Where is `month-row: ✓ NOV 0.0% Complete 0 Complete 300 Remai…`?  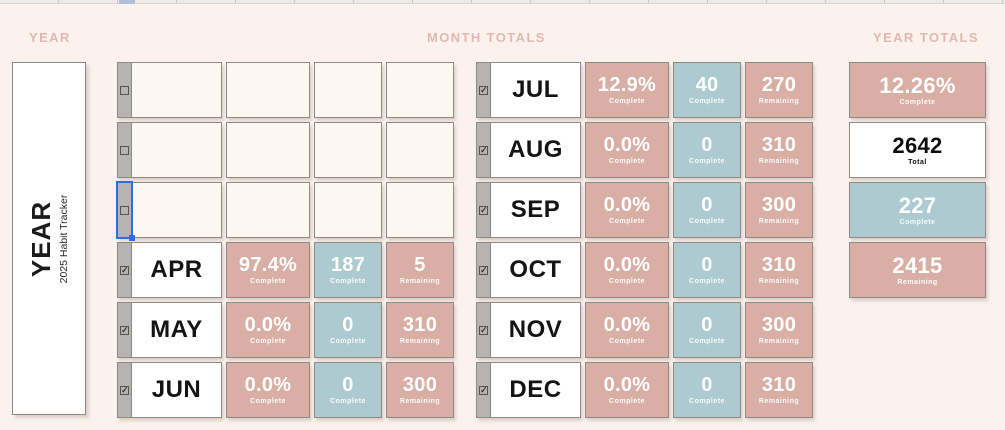
month-row: ✓ NOV 0.0% Complete 0 Complete 300 Remai… is located at coordinates (644, 330).